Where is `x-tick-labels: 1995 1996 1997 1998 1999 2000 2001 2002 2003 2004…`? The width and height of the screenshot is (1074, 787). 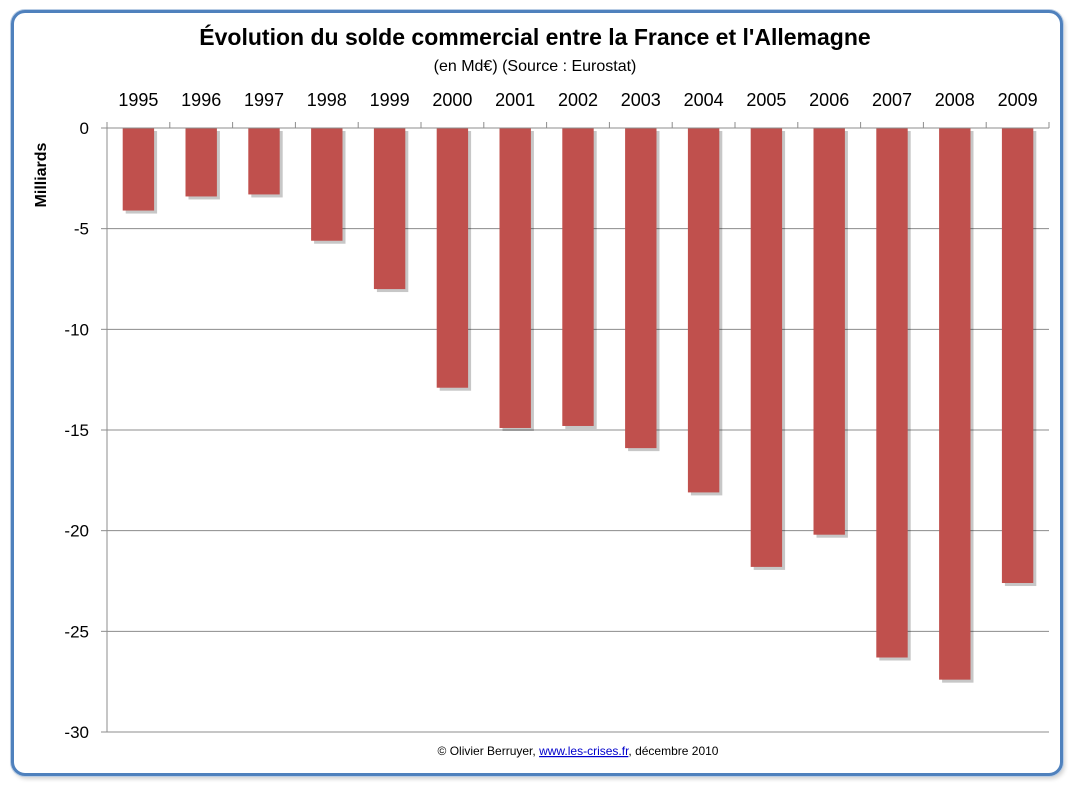
x-tick-labels: 1995 1996 1997 1998 1999 2000 2001 2002 2003 2004… is located at coordinates (577, 100).